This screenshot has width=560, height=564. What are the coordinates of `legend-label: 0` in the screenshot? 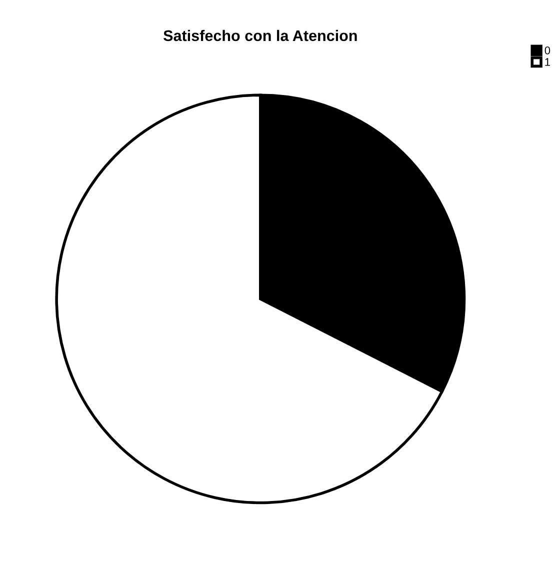 It's located at (547, 50).